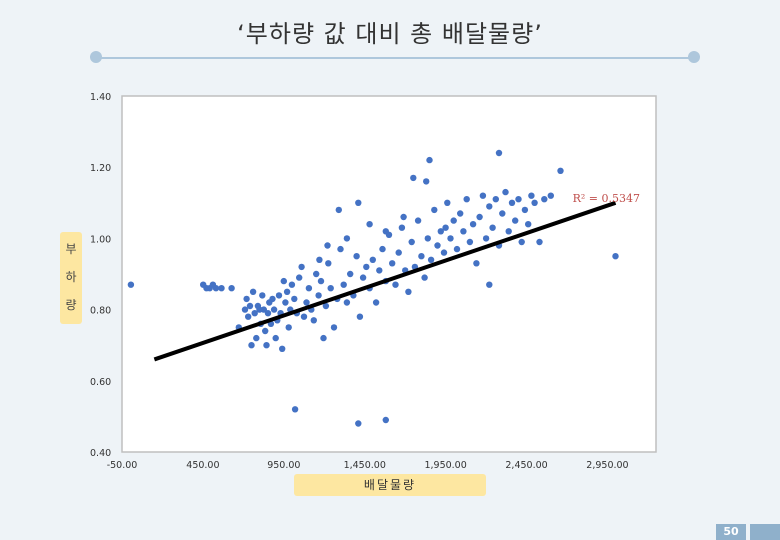  What do you see at coordinates (100, 275) in the screenshot?
I see `y-axis-ticks: 0.40 0.60 0.80 1.00 1.20 1.40` at bounding box center [100, 275].